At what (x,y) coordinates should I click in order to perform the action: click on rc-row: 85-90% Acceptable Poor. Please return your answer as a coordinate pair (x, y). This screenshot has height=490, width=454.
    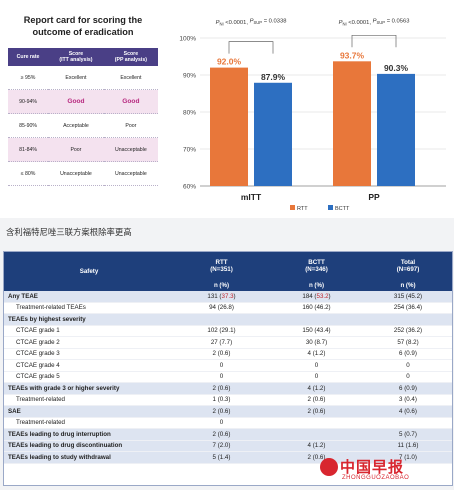
    Looking at the image, I should click on (83, 125).